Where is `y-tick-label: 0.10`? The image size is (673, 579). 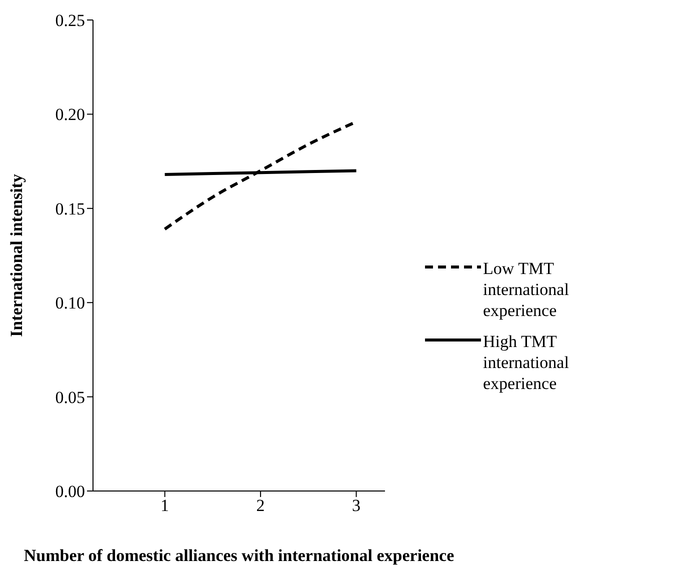
y-tick-label: 0.10 is located at coordinates (70, 303).